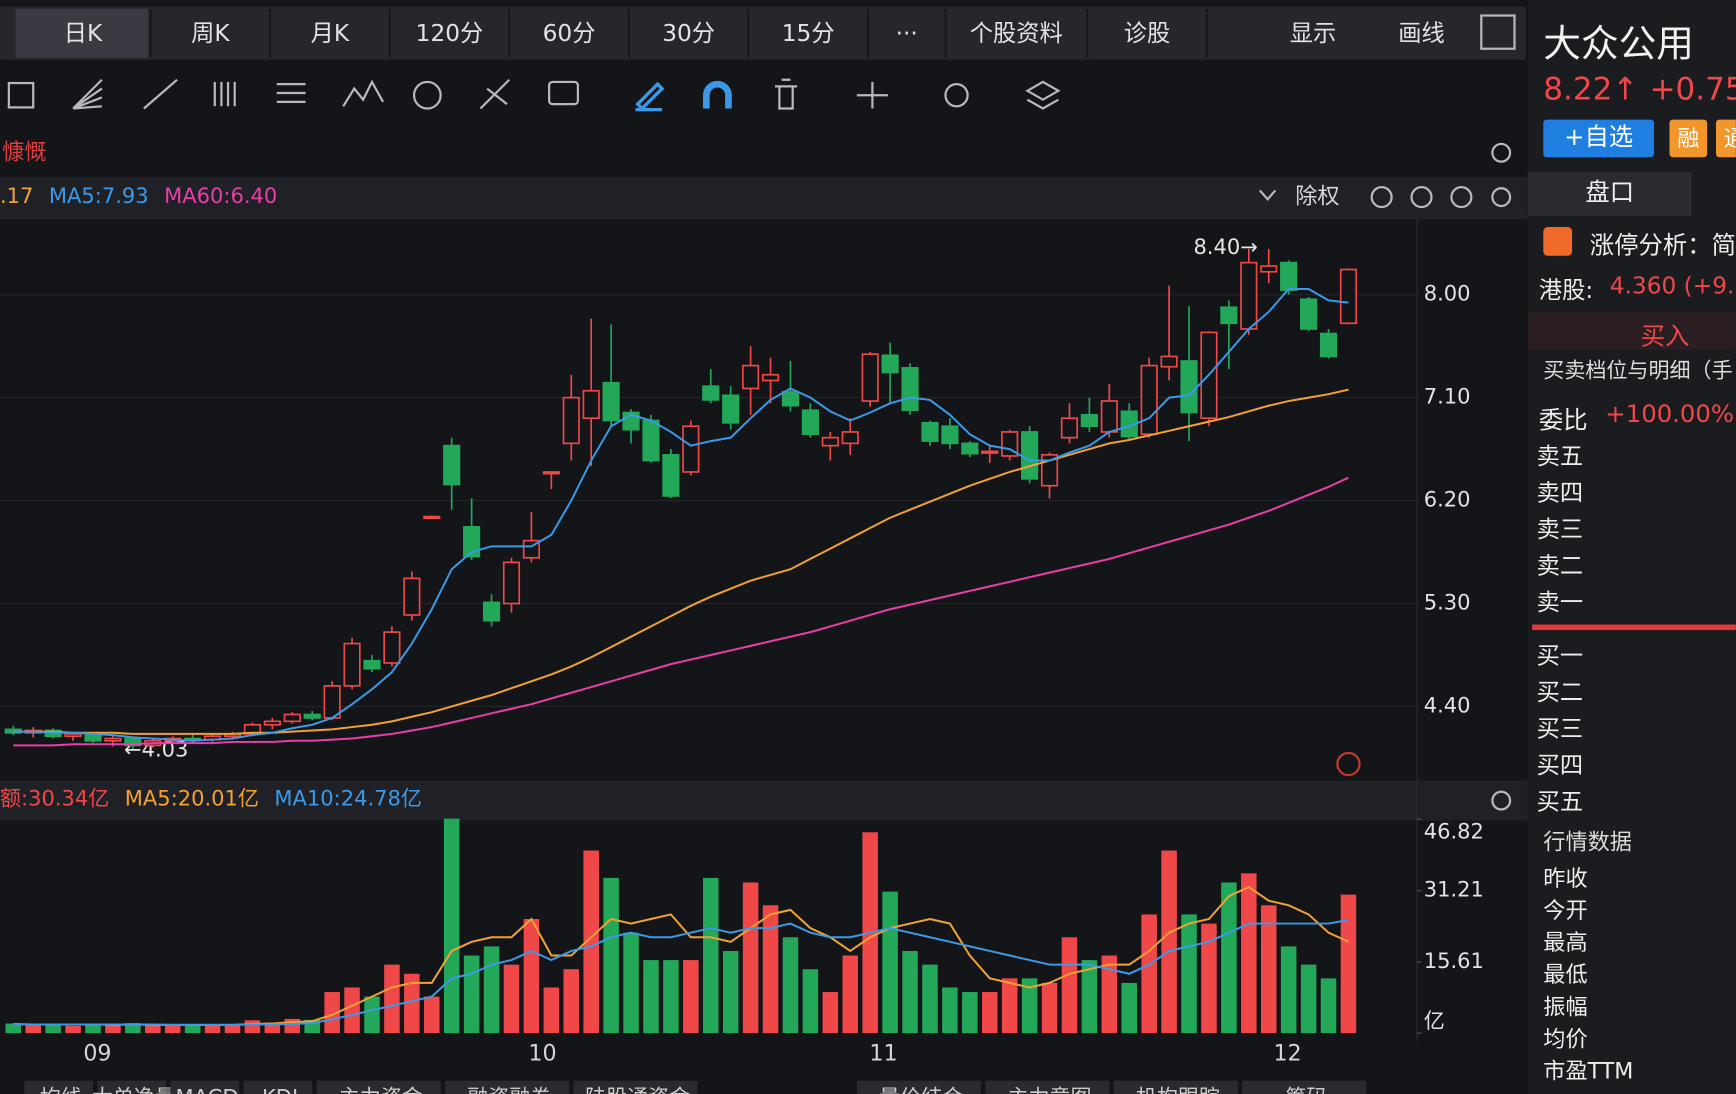  I want to click on bottom-tab-label: 量价结合, so click(921, 1089).